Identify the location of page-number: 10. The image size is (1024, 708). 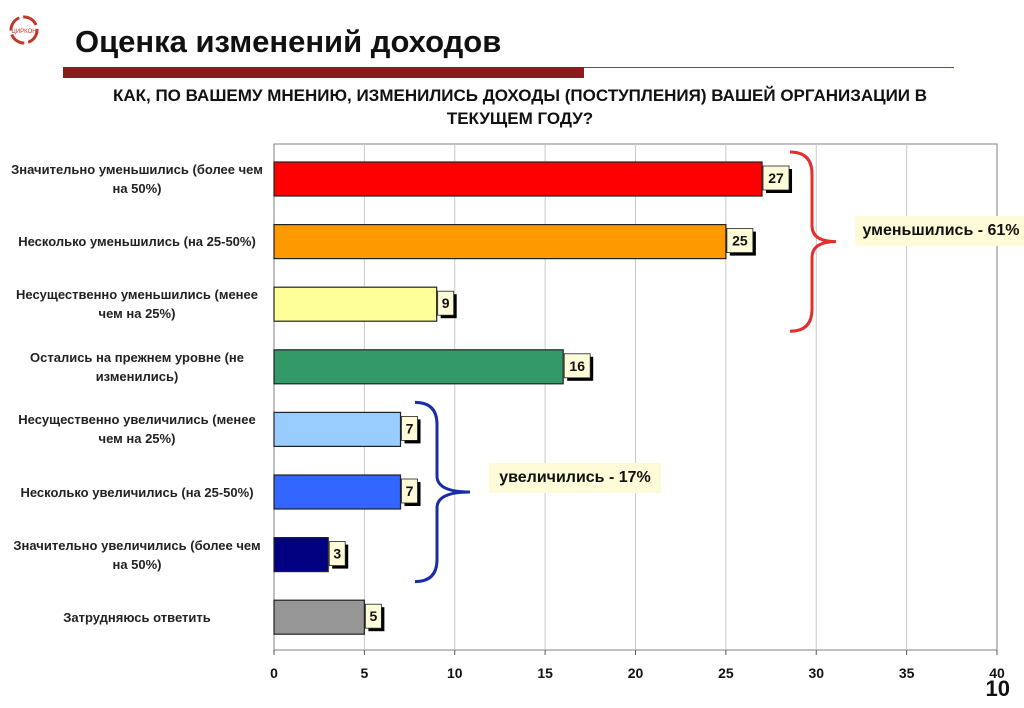
(997, 688).